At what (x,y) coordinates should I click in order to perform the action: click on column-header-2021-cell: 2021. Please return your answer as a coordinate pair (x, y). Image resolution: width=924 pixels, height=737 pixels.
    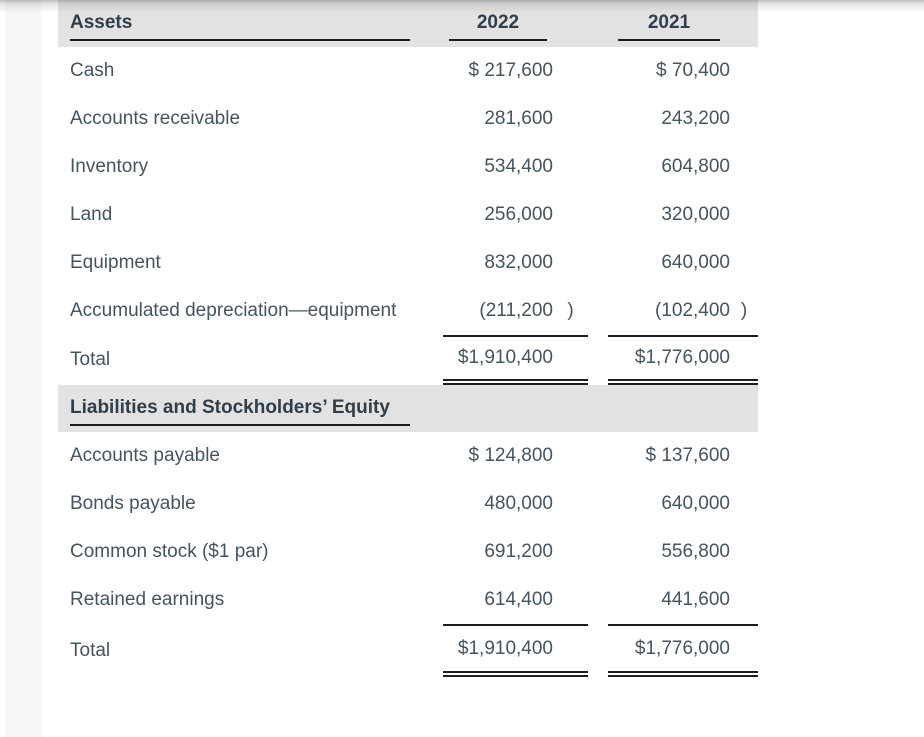
    Looking at the image, I should click on (683, 23).